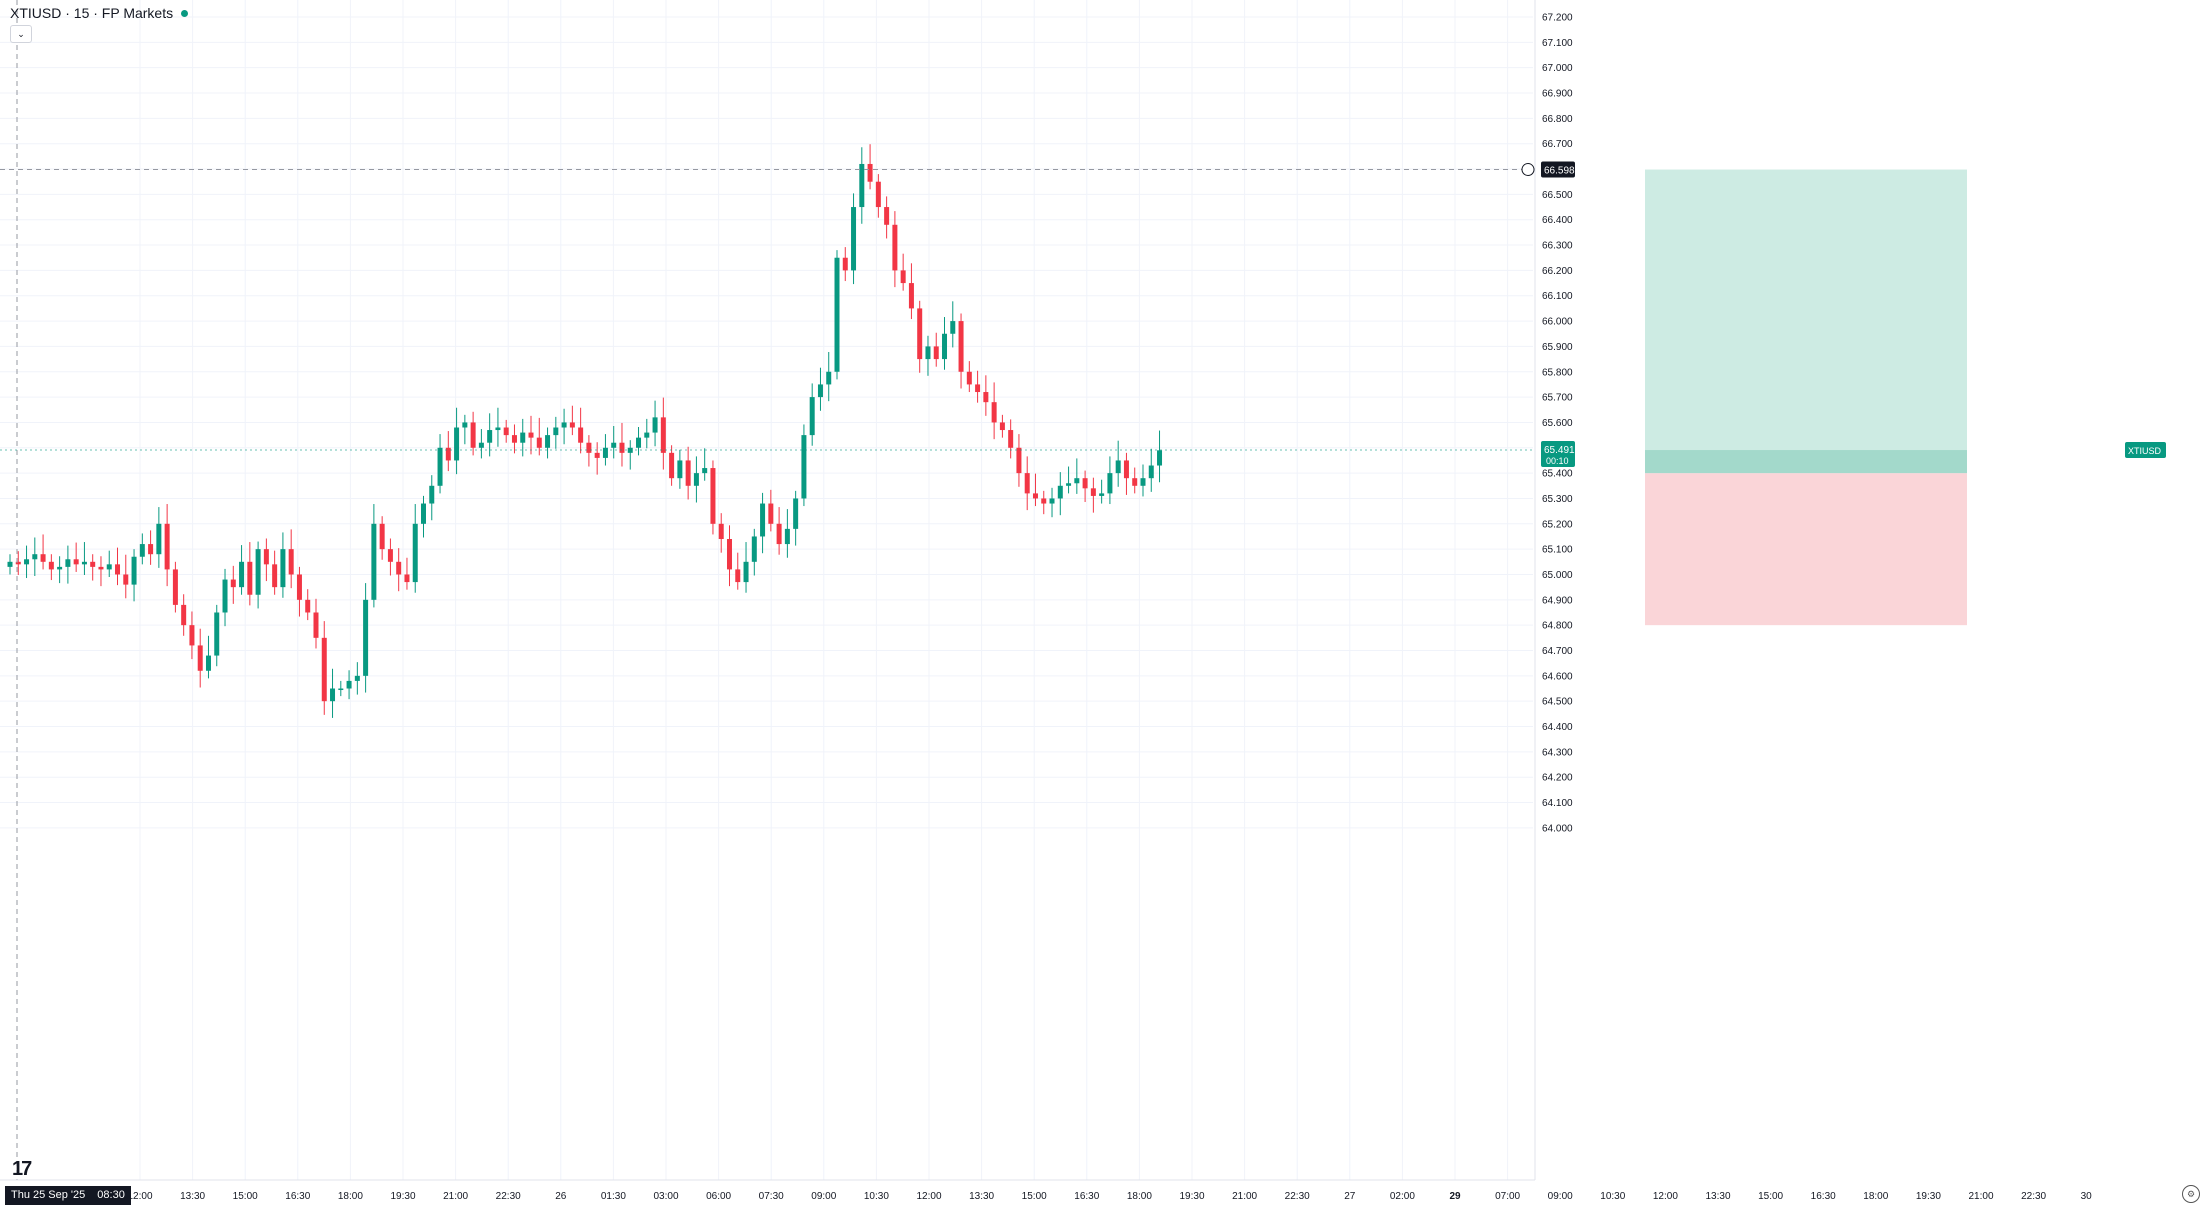  What do you see at coordinates (1455, 1196) in the screenshot?
I see `time-tick-label: 29` at bounding box center [1455, 1196].